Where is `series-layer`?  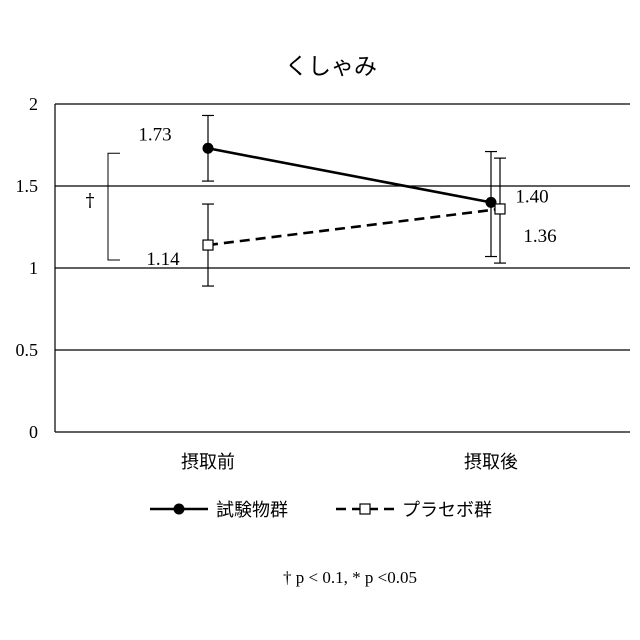 series-layer is located at coordinates (354, 200).